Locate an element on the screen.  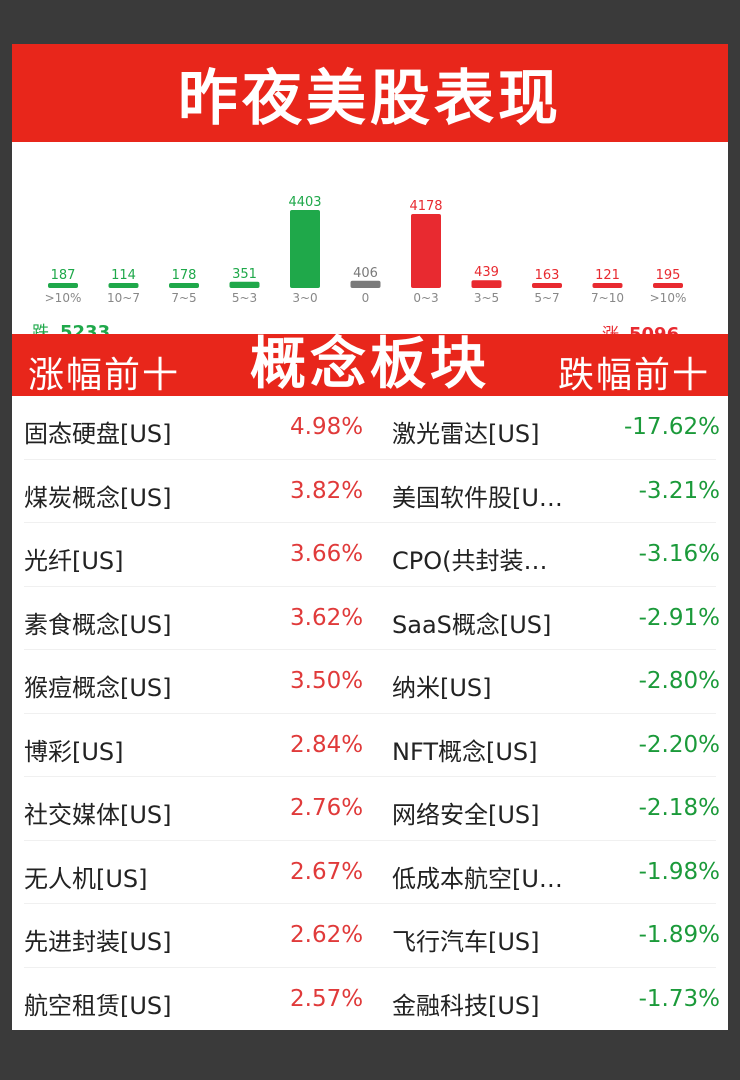
gainer-name: 航空租赁[US] is located at coordinates (98, 1005).